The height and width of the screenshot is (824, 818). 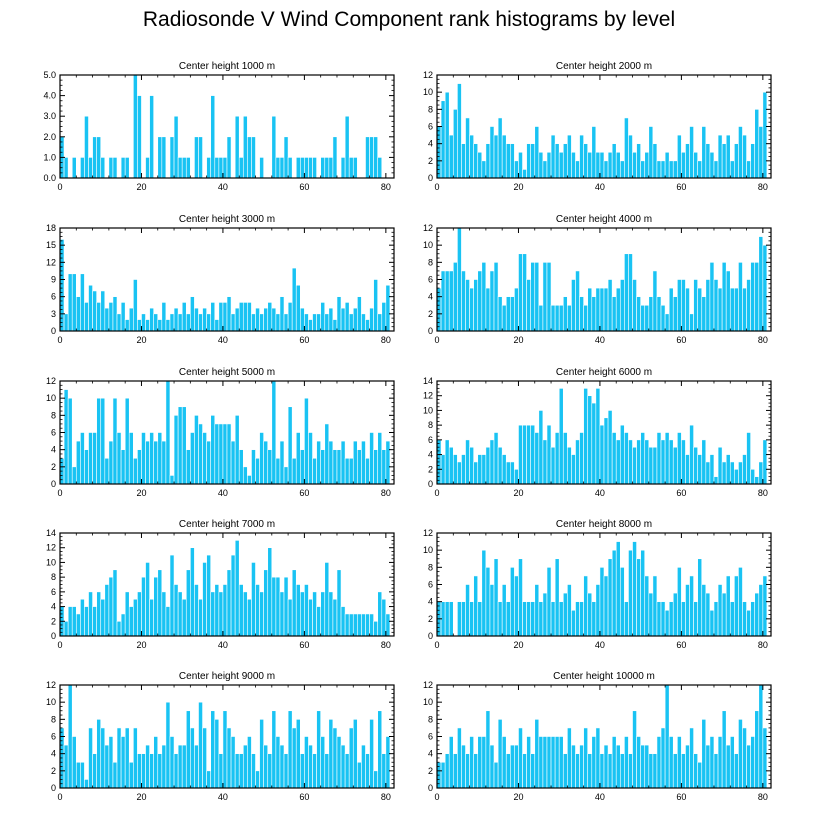 I want to click on x-tick-label: 80, so click(x=763, y=797).